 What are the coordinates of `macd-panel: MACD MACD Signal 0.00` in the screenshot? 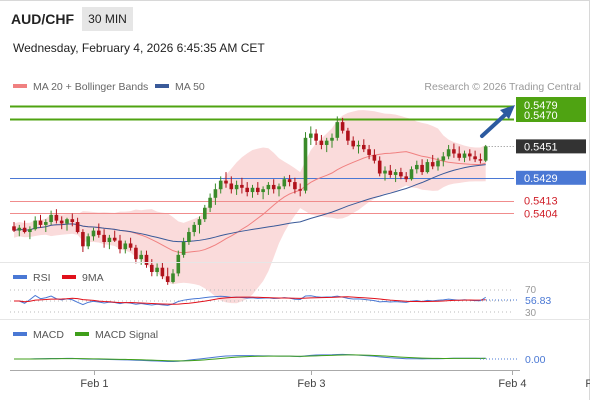 It's located at (279, 347).